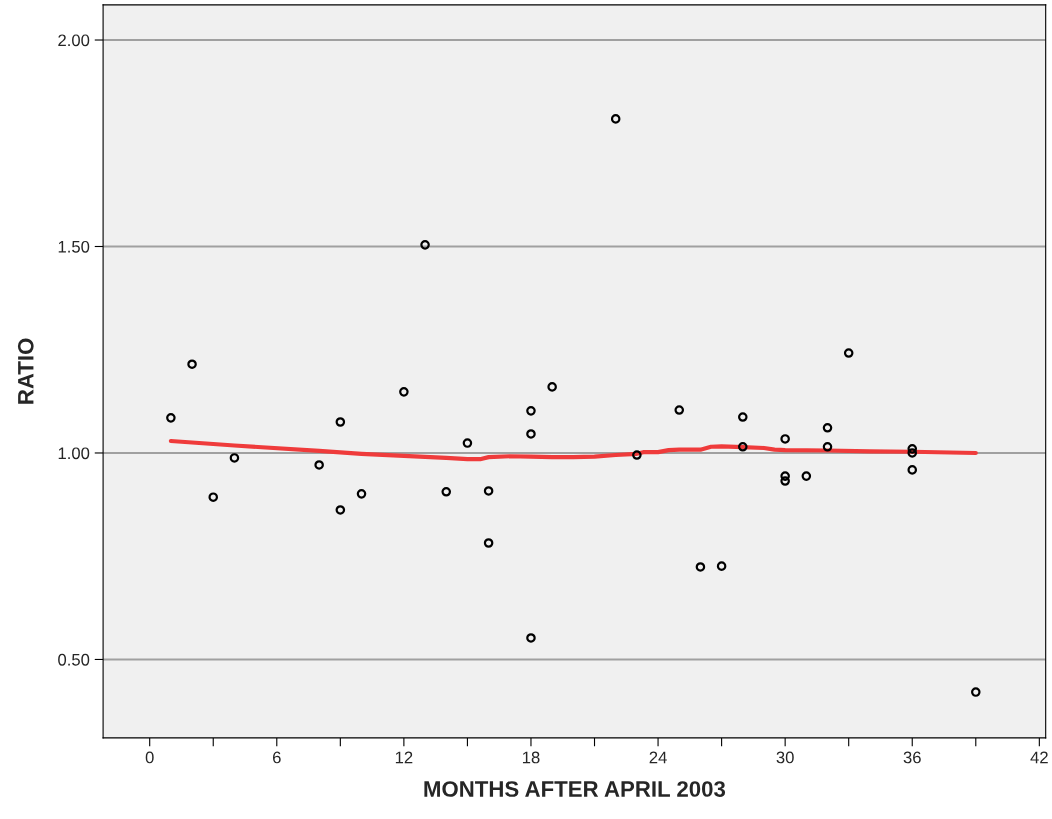 The height and width of the screenshot is (819, 1052). Describe the element at coordinates (658, 757) in the screenshot. I see `x-tick-label: 24` at that location.